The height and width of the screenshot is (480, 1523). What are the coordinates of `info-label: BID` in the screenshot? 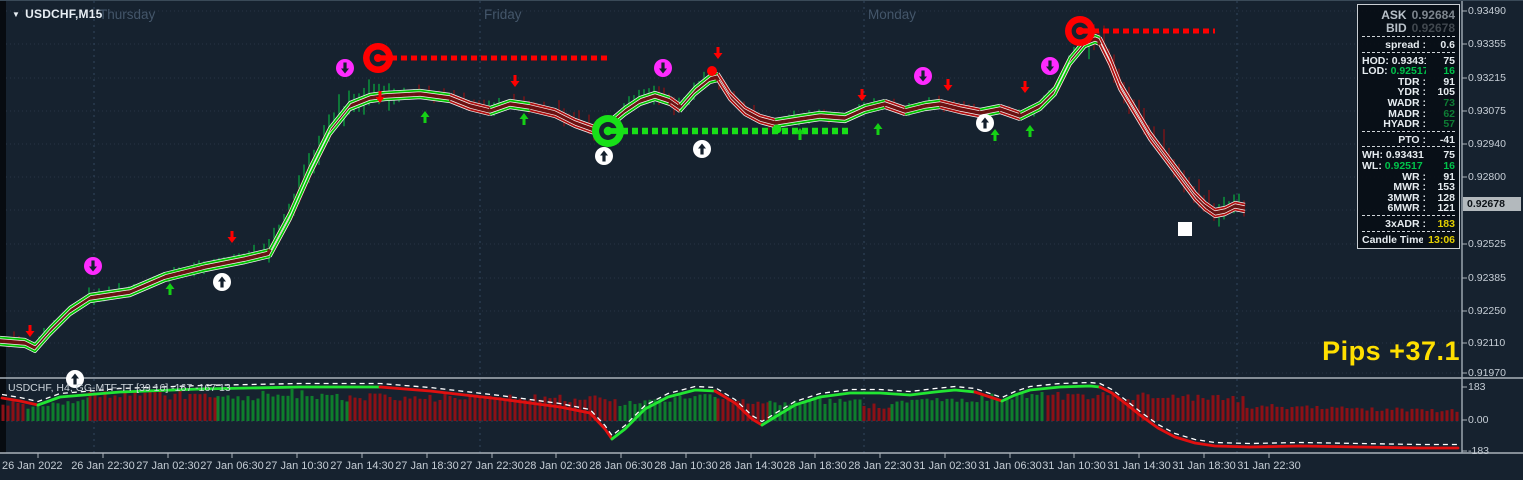 It's located at (1396, 28).